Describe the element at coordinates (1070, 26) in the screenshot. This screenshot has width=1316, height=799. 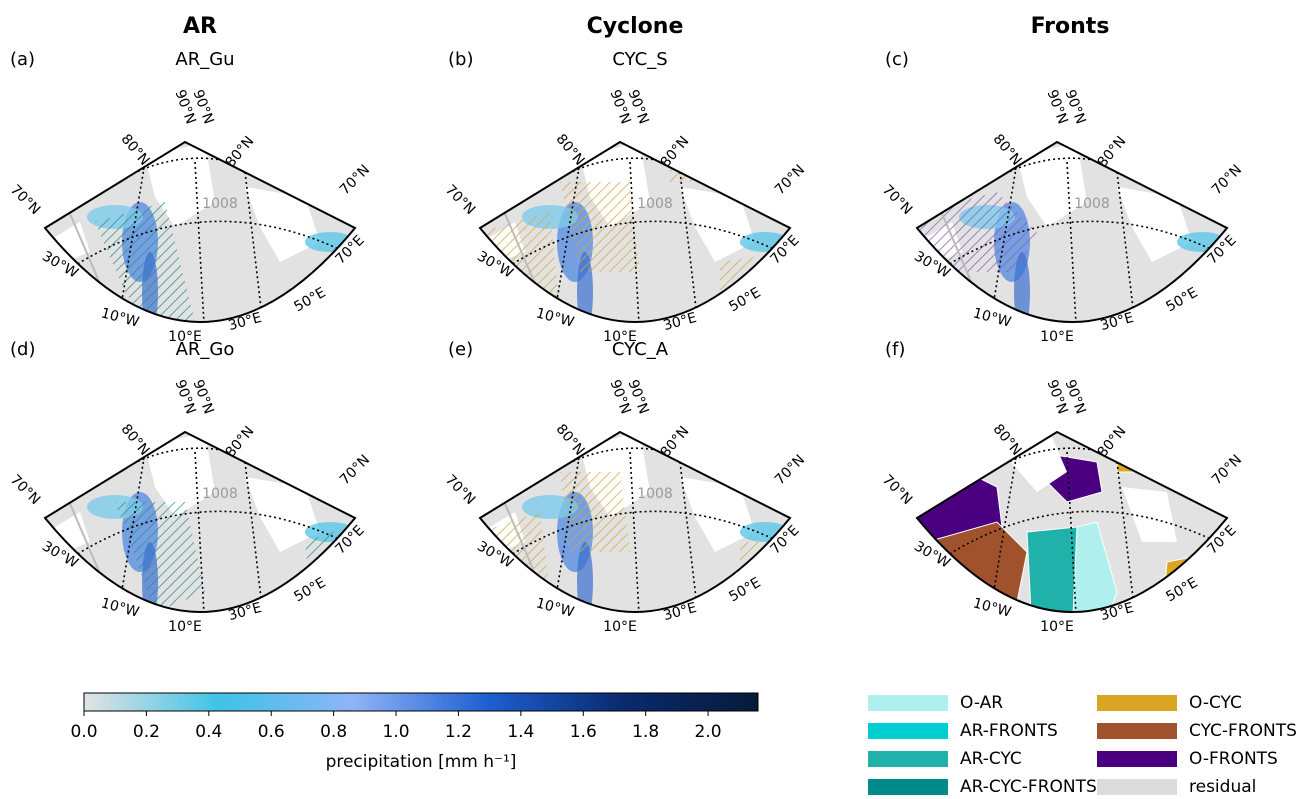
I see `column-title: Fronts` at that location.